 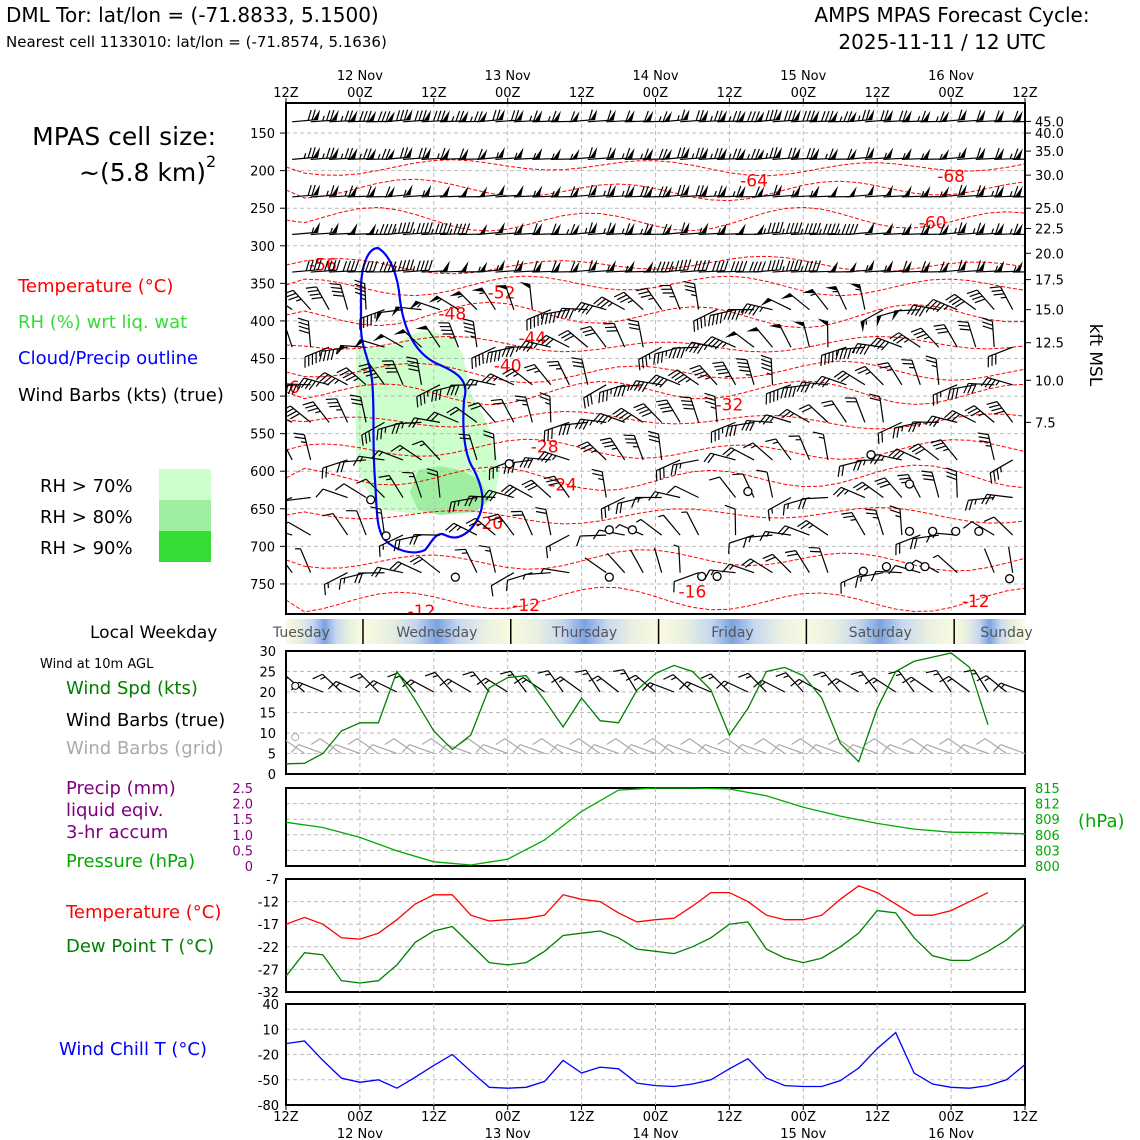 I want to click on weekday-label: Sunday, so click(x=1006, y=633).